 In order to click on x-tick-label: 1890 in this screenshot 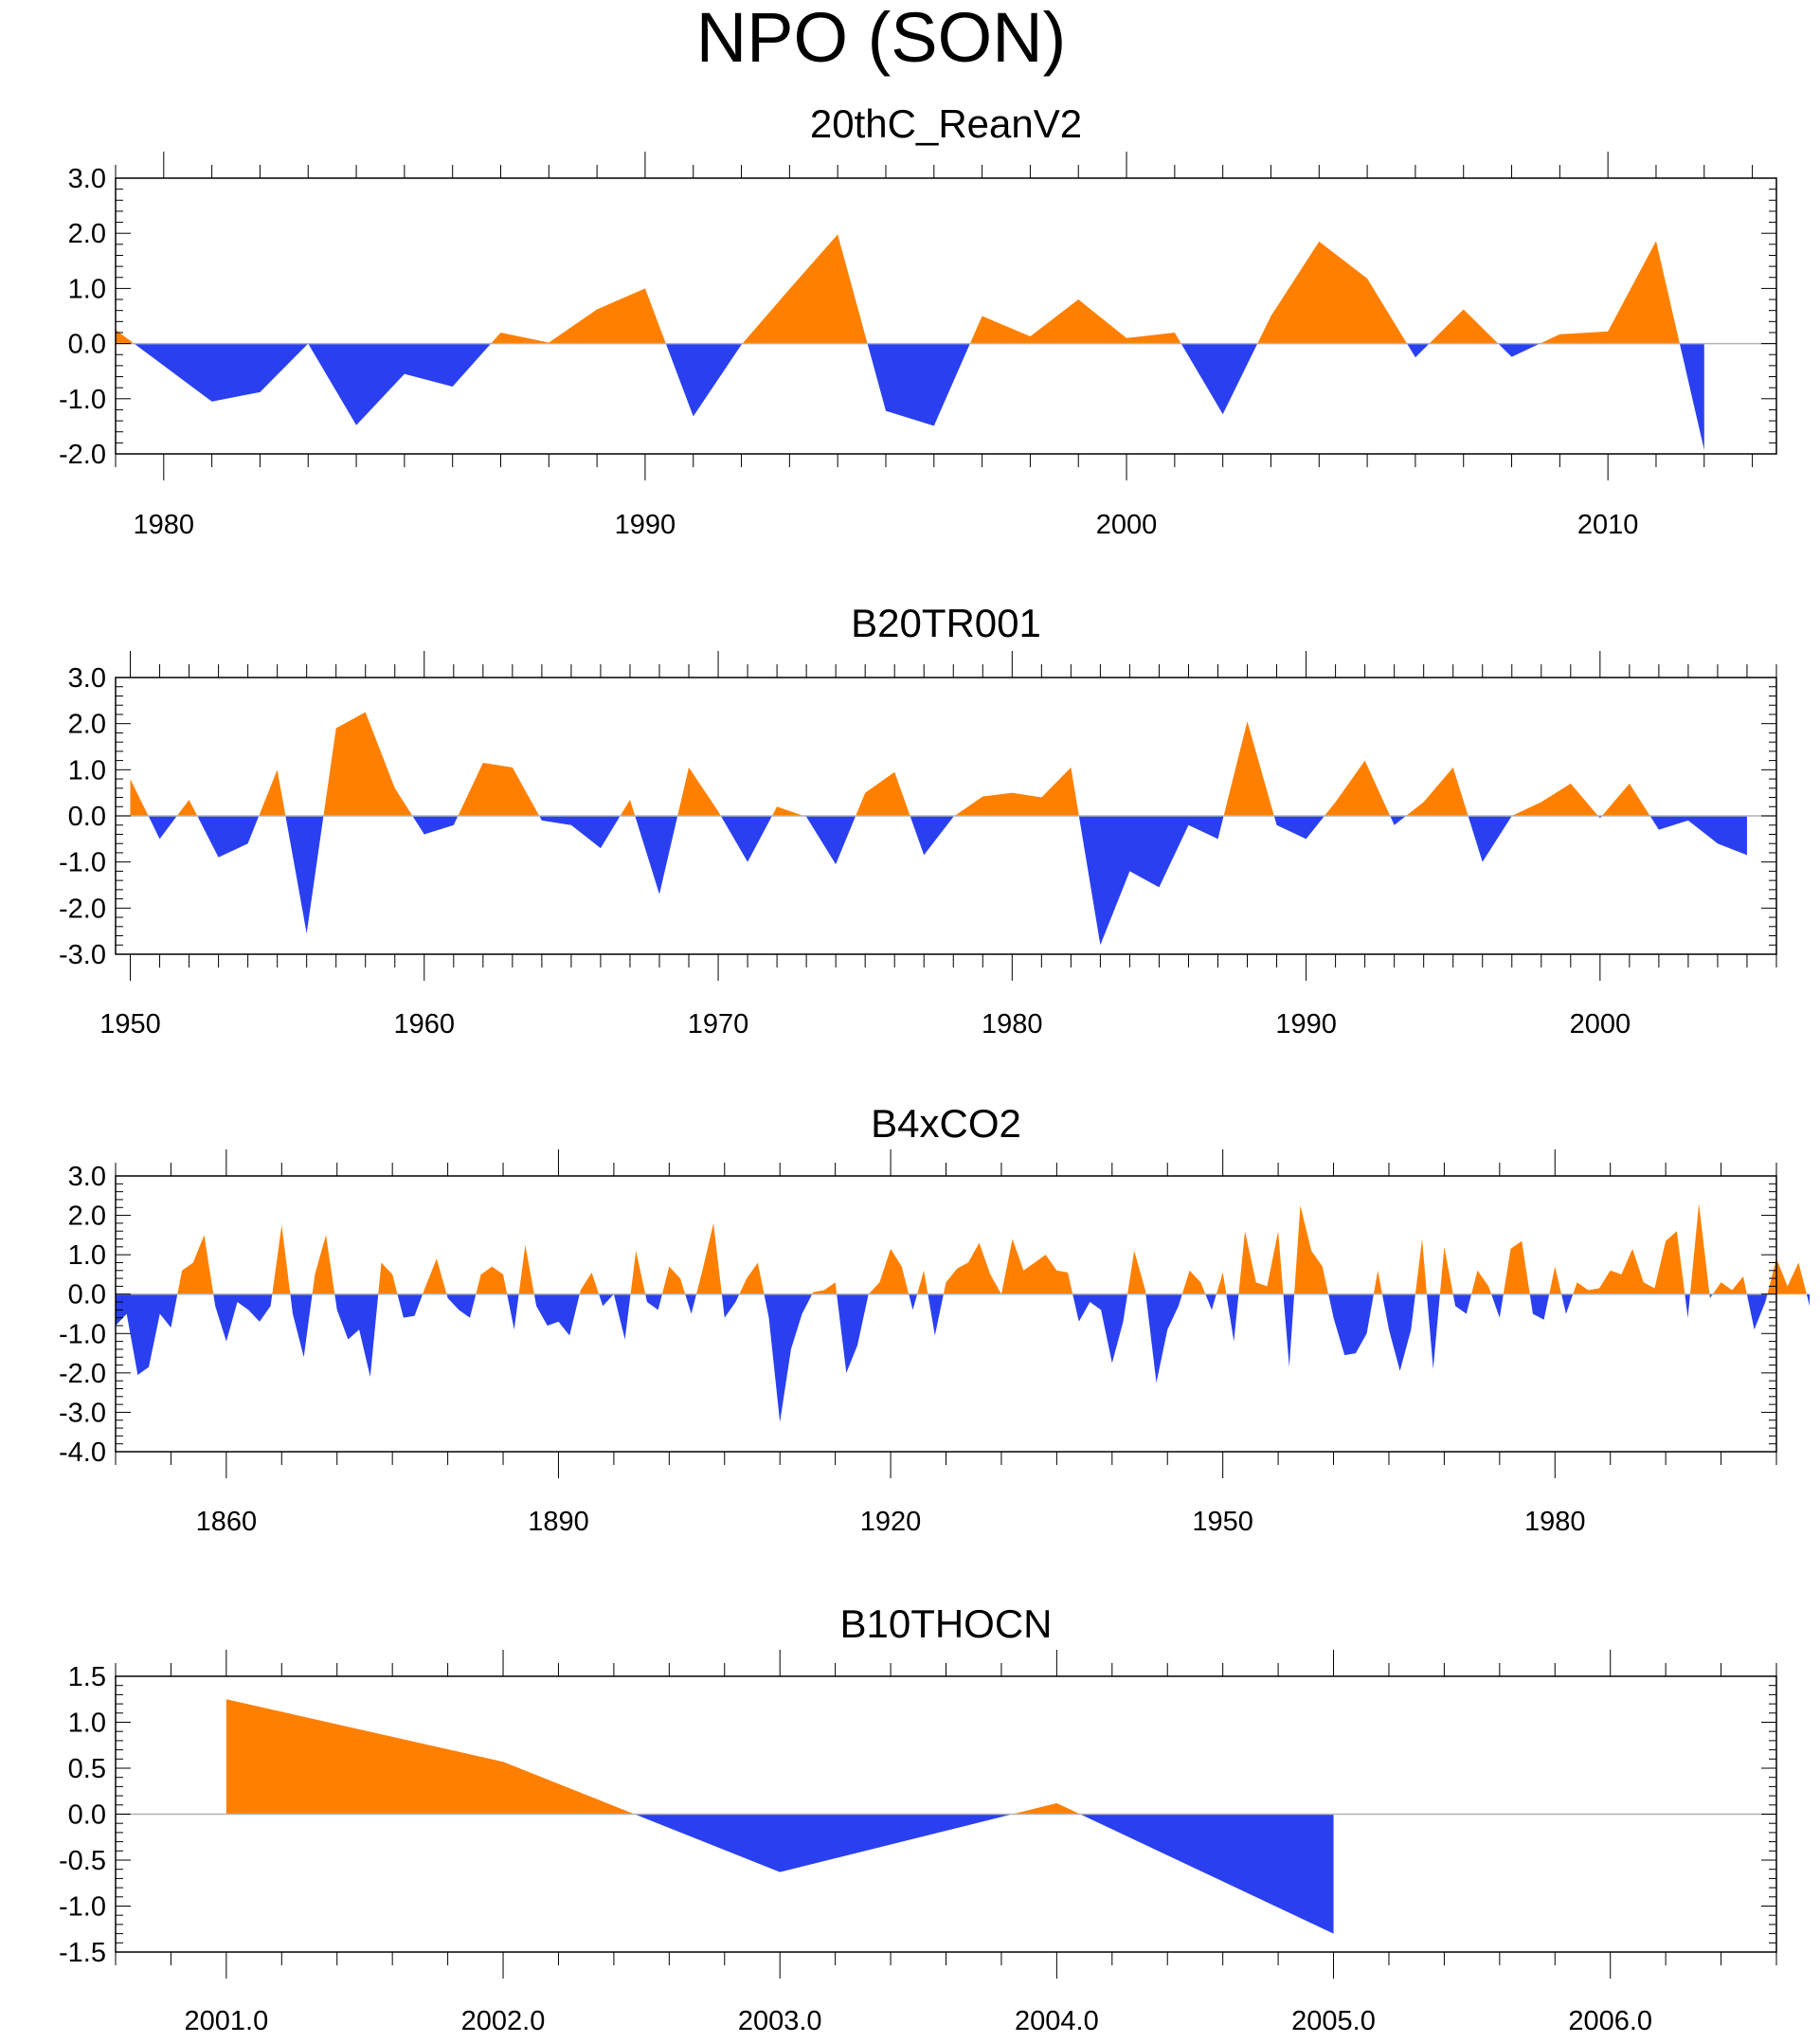, I will do `click(558, 1522)`.